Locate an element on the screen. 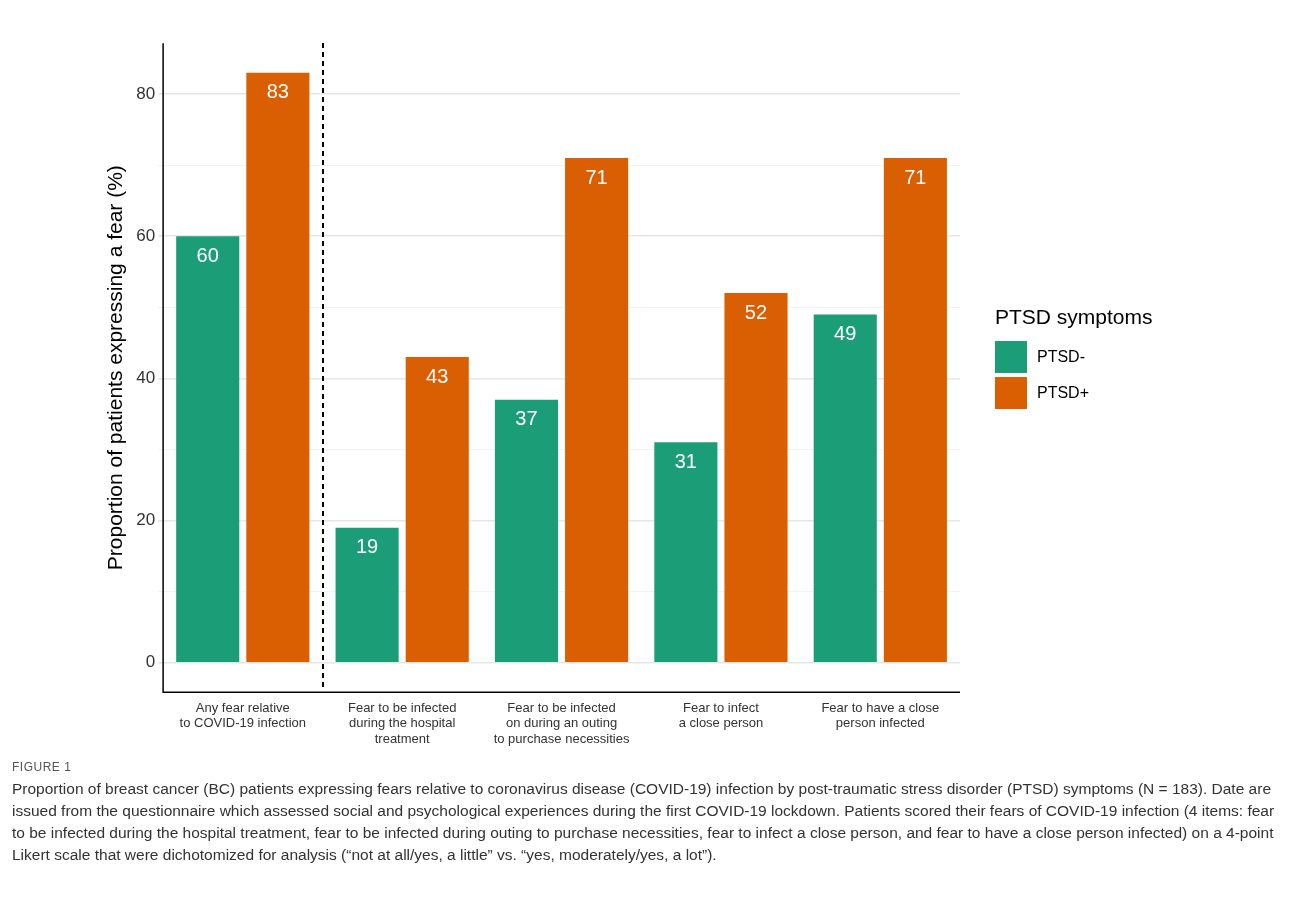 The width and height of the screenshot is (1292, 920). data-label: 43 is located at coordinates (437, 375).